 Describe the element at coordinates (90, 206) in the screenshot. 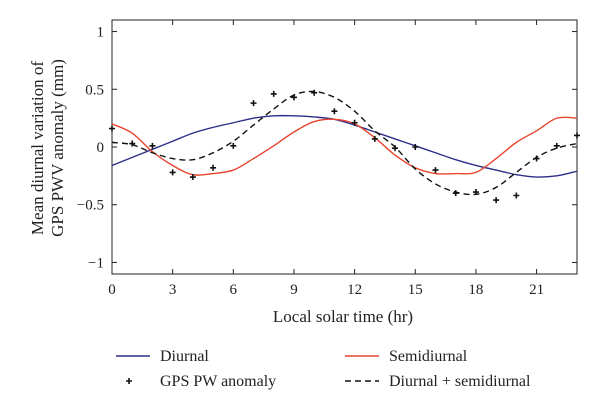

I see `y-tick-label: −0.5` at that location.